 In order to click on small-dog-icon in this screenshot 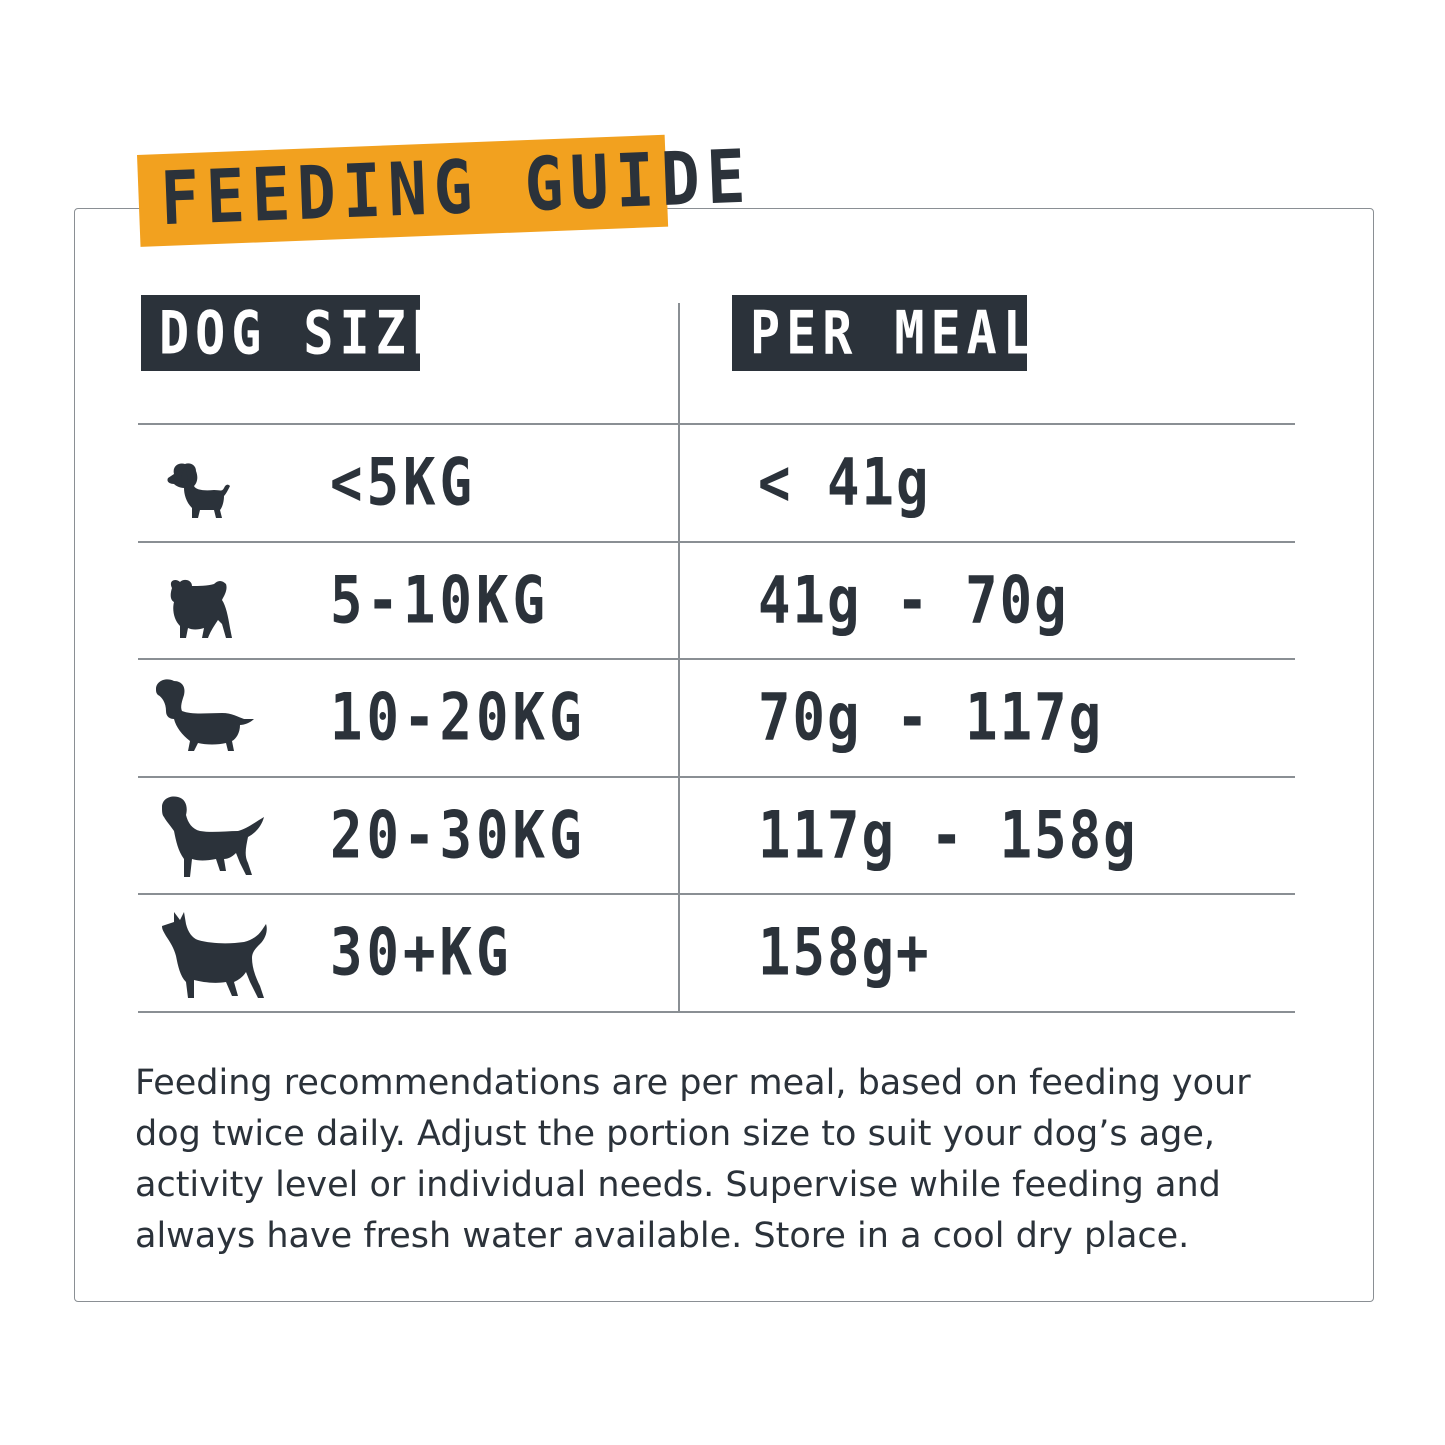, I will do `click(217, 482)`.